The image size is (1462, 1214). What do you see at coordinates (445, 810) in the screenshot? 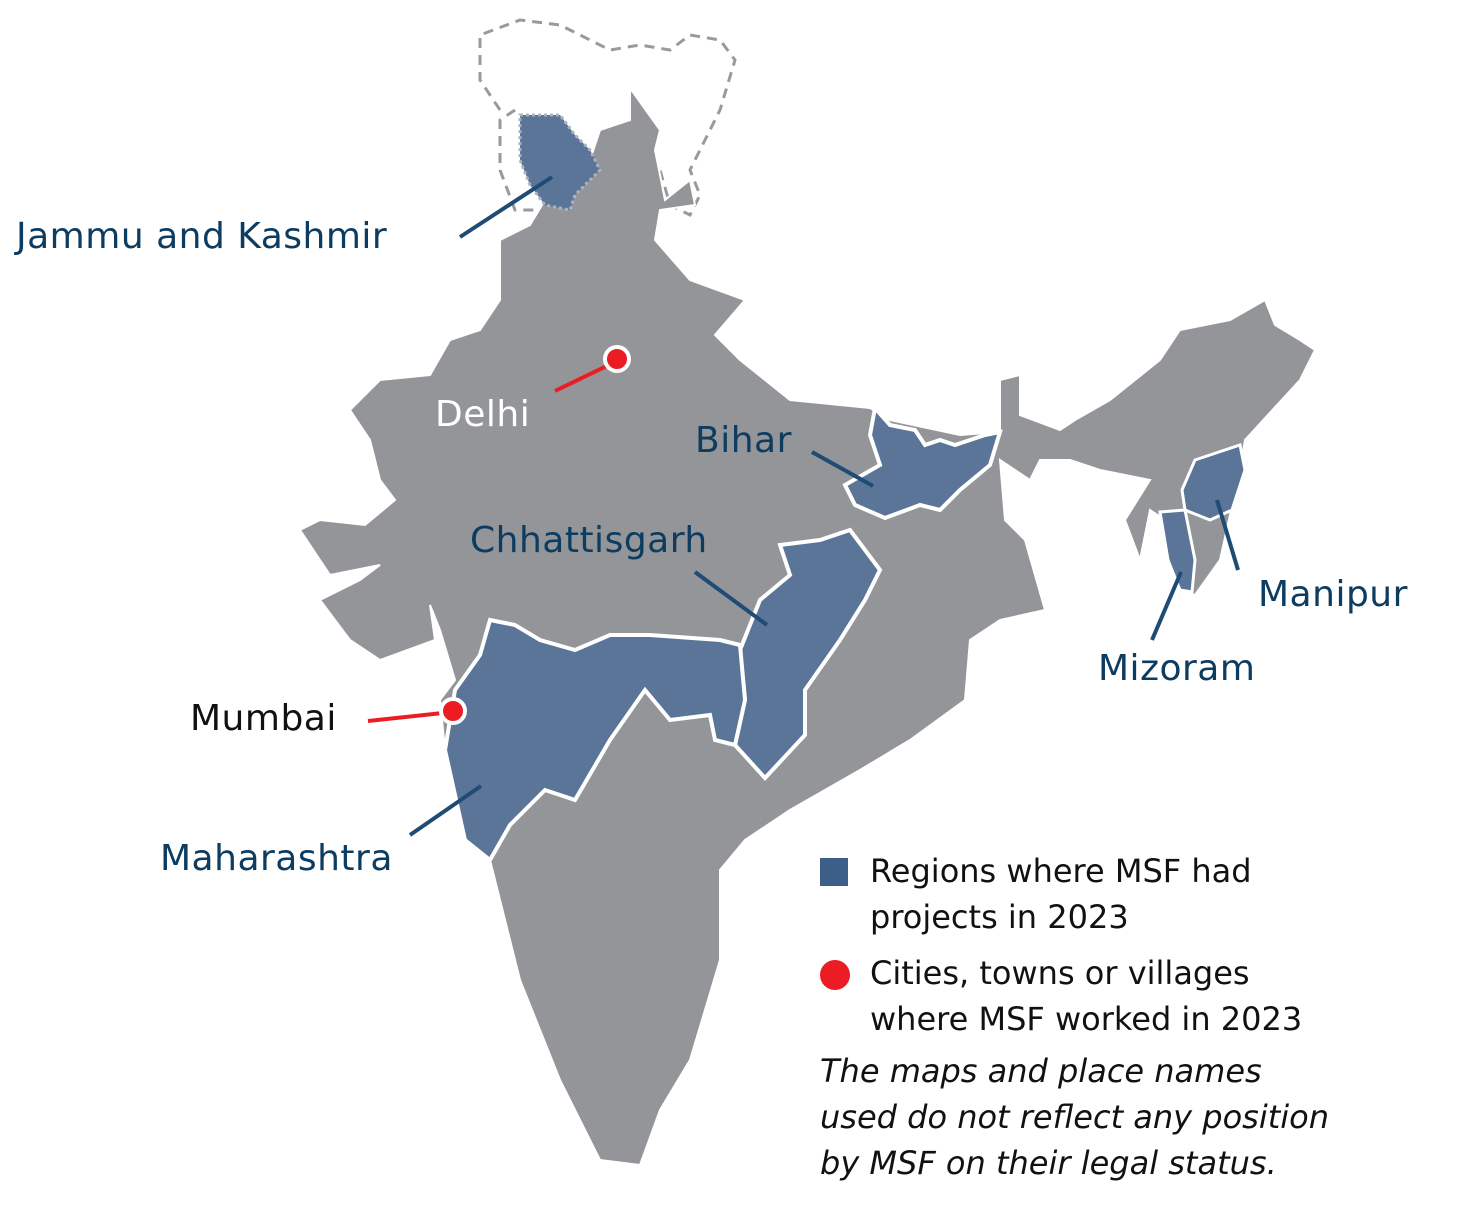
I see `leader-maharashtra` at bounding box center [445, 810].